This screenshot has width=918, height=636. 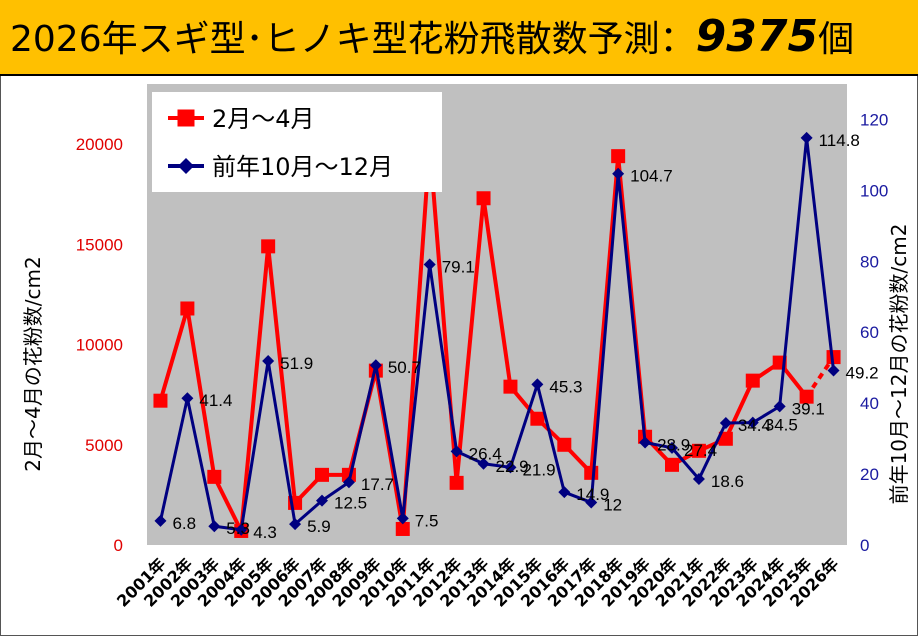 I want to click on series-red-forecast-segment, so click(x=820, y=376).